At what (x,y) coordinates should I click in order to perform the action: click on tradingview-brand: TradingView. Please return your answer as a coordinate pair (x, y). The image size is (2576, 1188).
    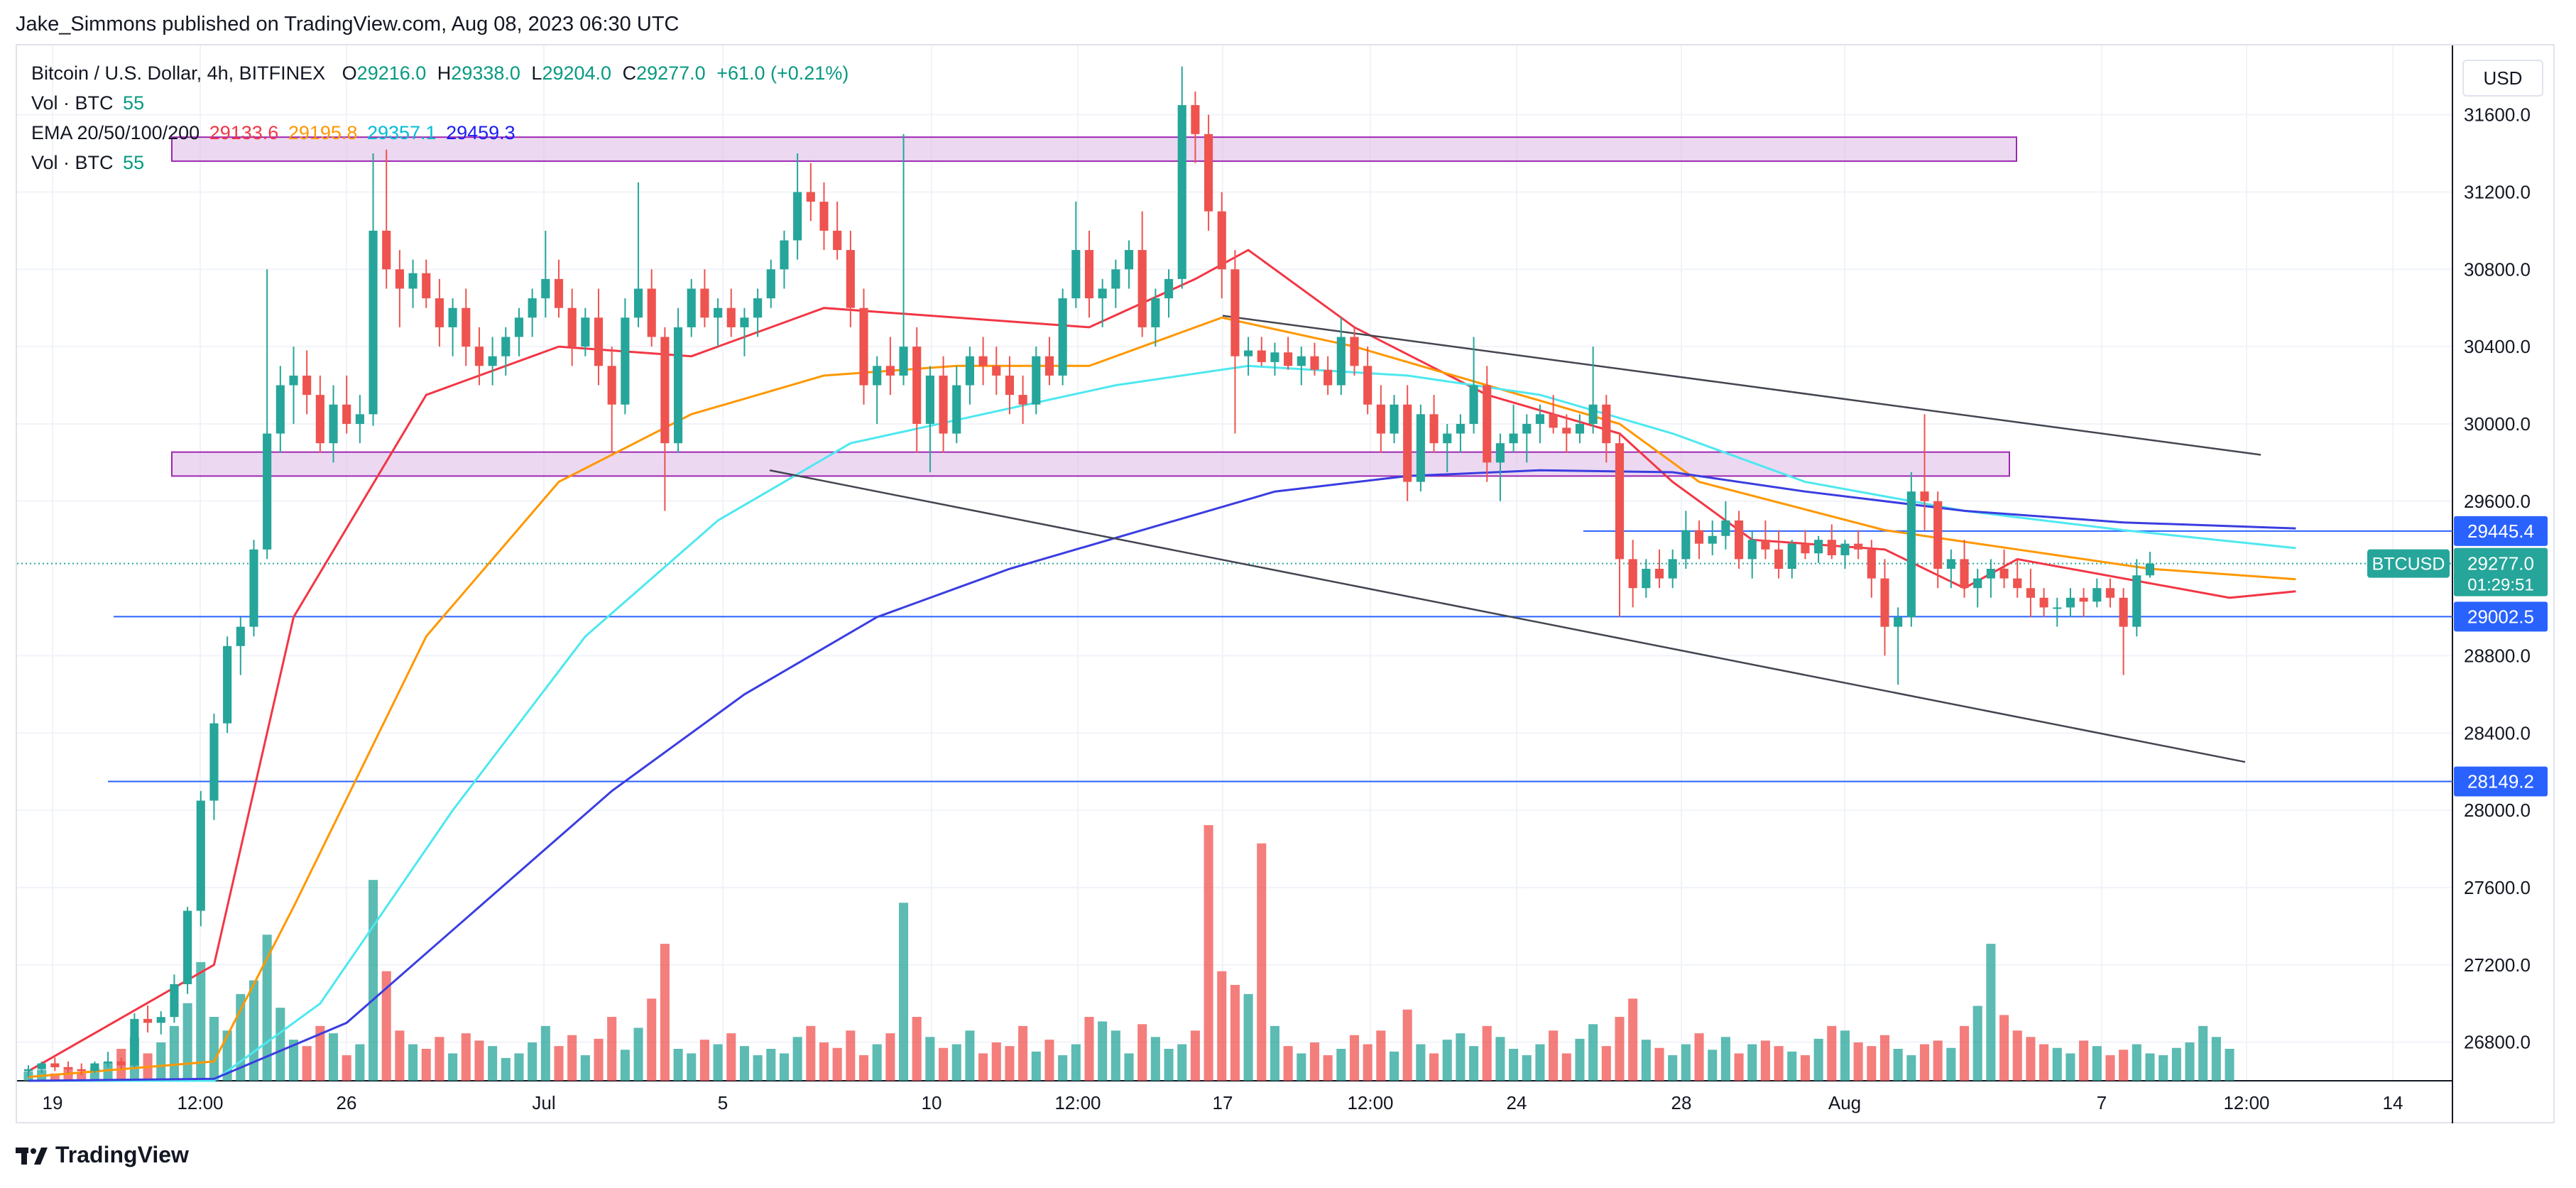
    Looking at the image, I should click on (102, 1155).